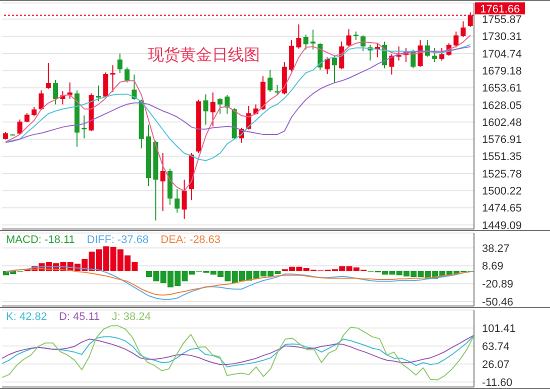  I want to click on y-tick-label: 101.41, so click(499, 328).